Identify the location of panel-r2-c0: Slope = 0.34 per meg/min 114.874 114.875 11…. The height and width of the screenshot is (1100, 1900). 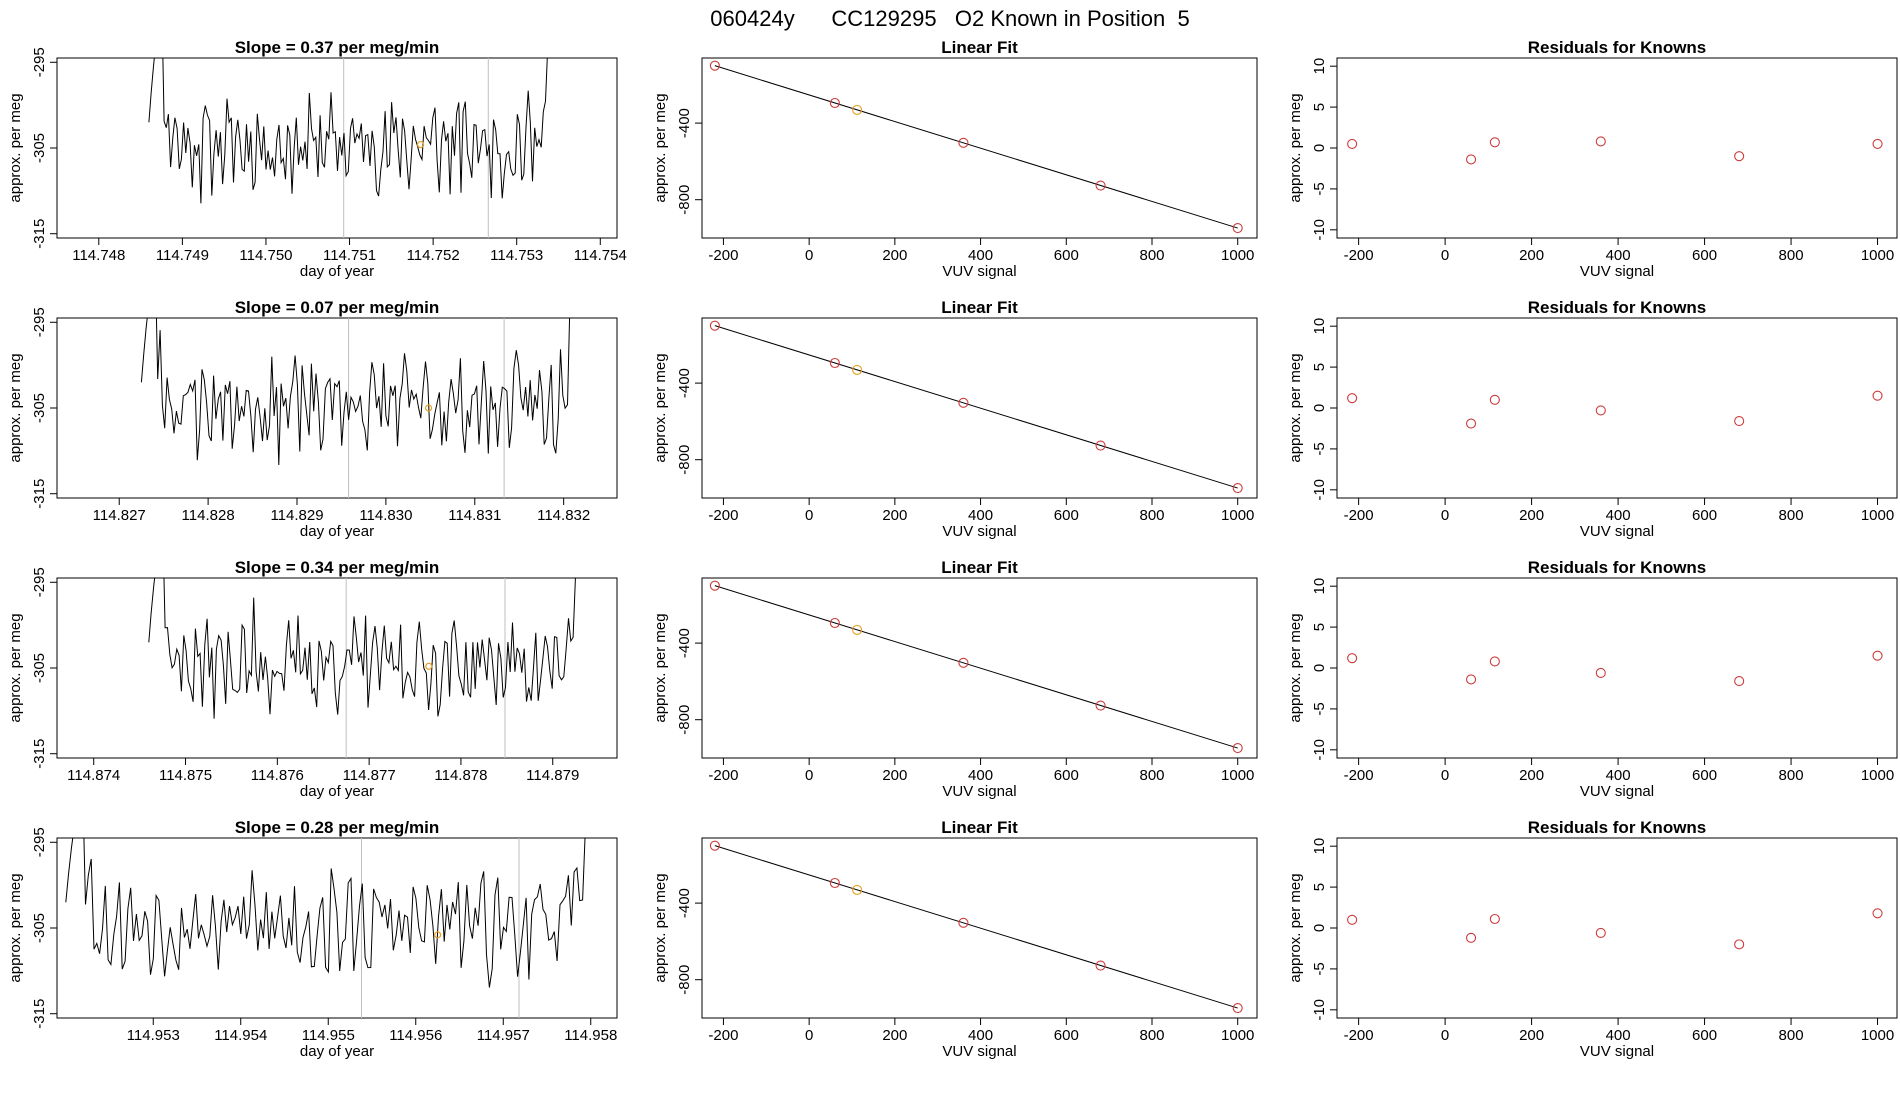
(312, 679).